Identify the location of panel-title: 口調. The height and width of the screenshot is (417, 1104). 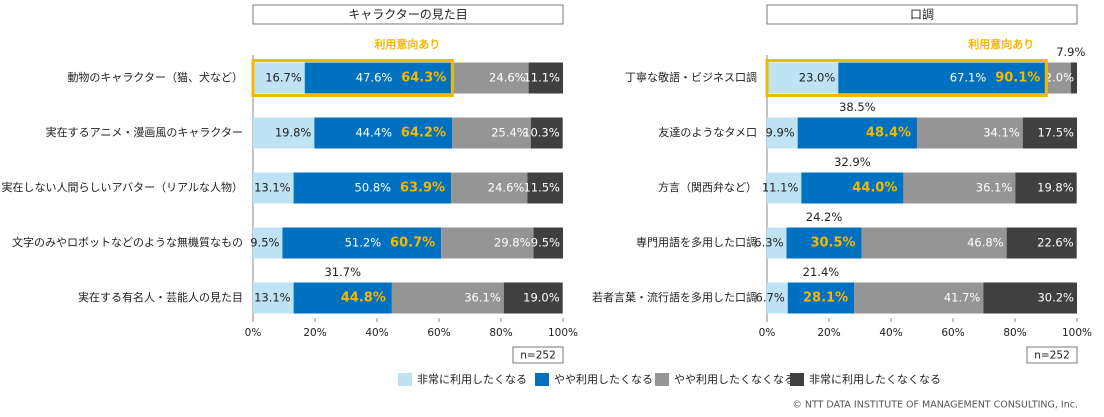
(922, 15).